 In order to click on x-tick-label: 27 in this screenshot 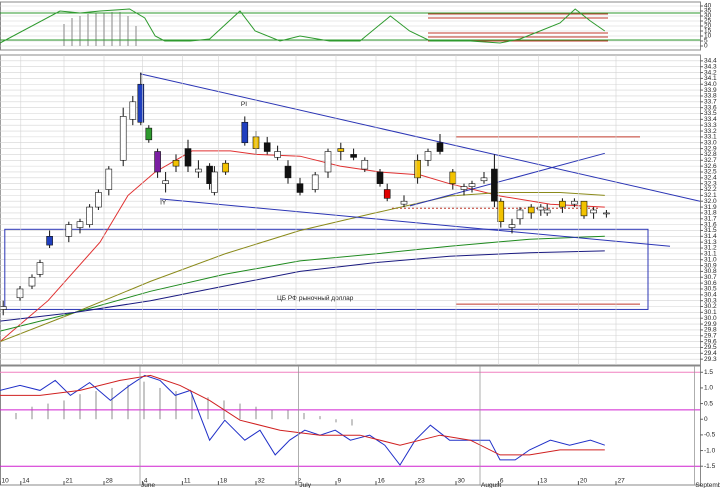, I will do `click(622, 481)`.